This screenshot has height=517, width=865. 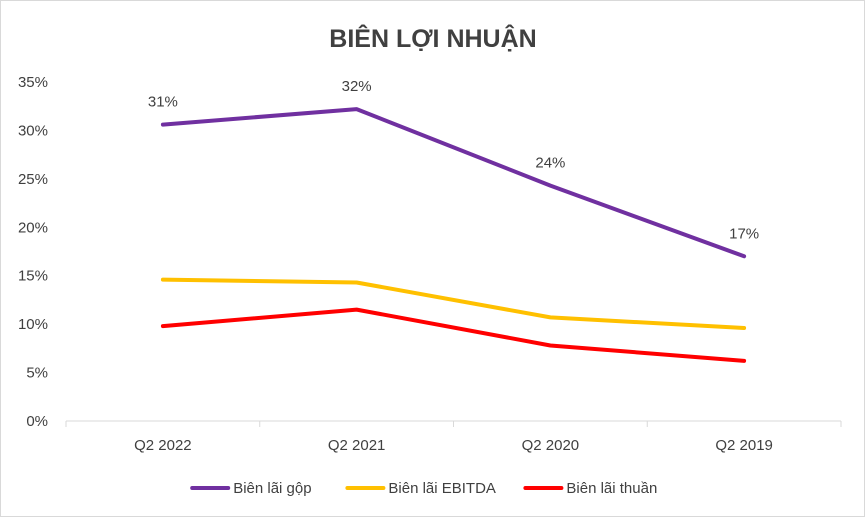 I want to click on y-tick-label: 0%, so click(x=37, y=421).